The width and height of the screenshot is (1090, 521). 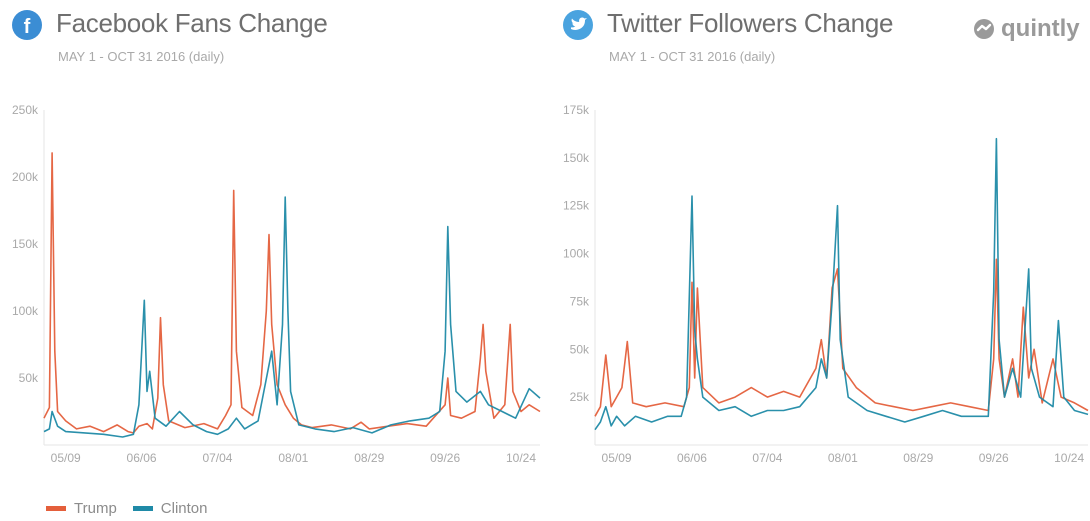 What do you see at coordinates (580, 301) in the screenshot?
I see `y-tick-label: 75k` at bounding box center [580, 301].